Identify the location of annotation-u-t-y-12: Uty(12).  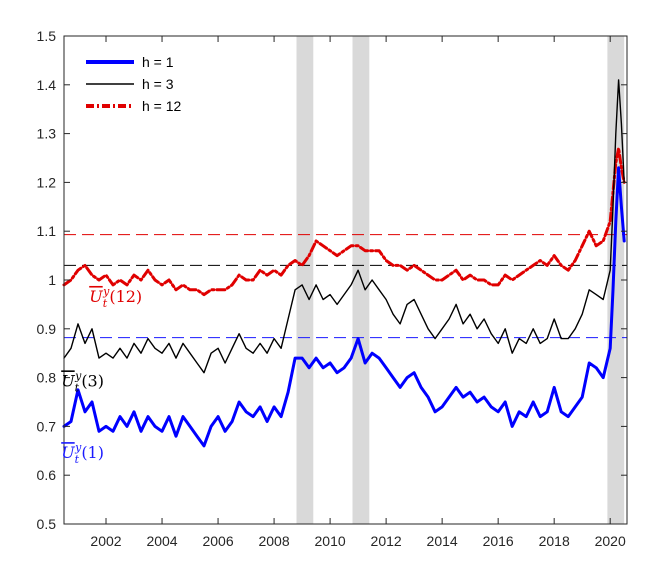
(115, 297).